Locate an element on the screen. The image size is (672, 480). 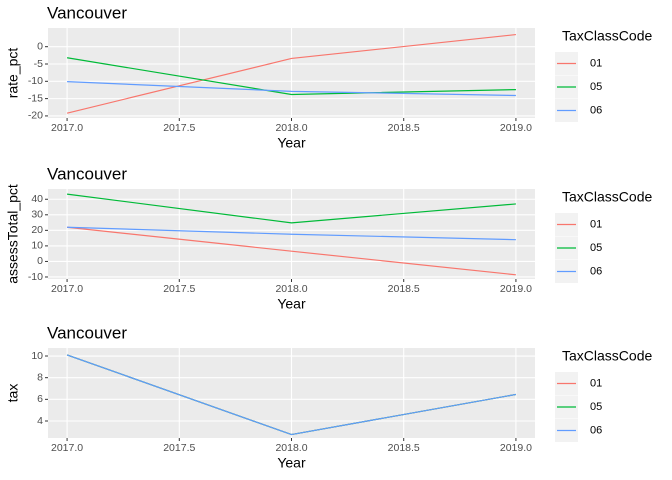
y-axis-title: tax is located at coordinates (13, 393).